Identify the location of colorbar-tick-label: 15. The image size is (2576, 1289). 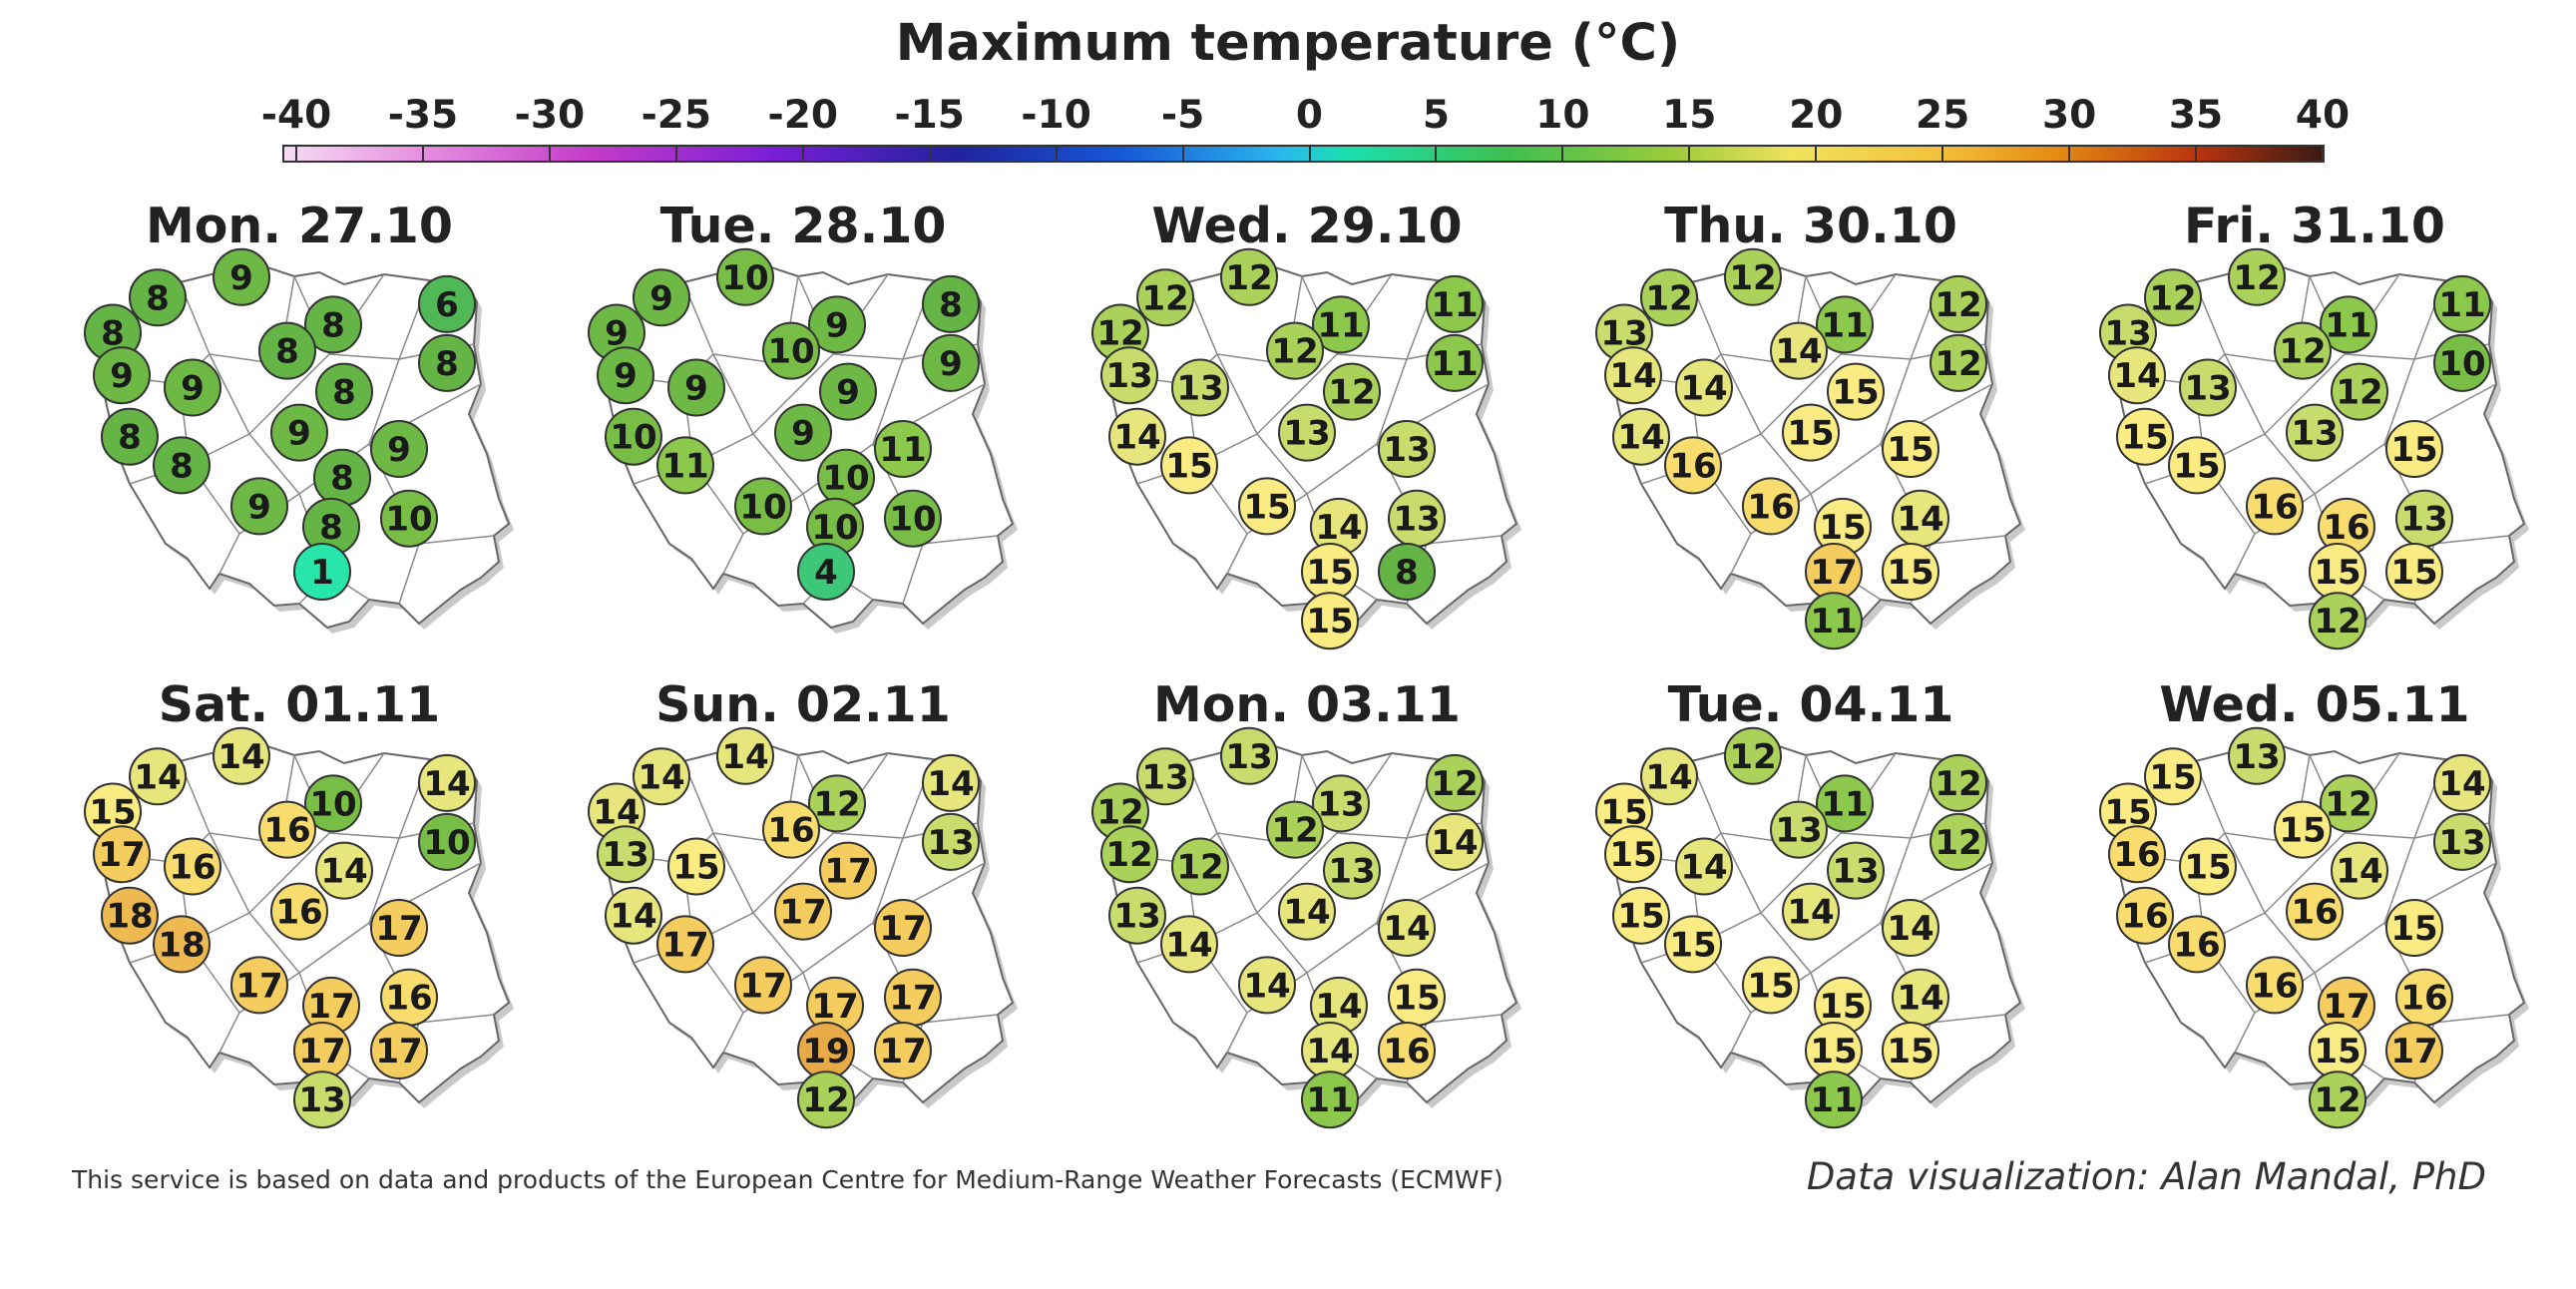
(1689, 115).